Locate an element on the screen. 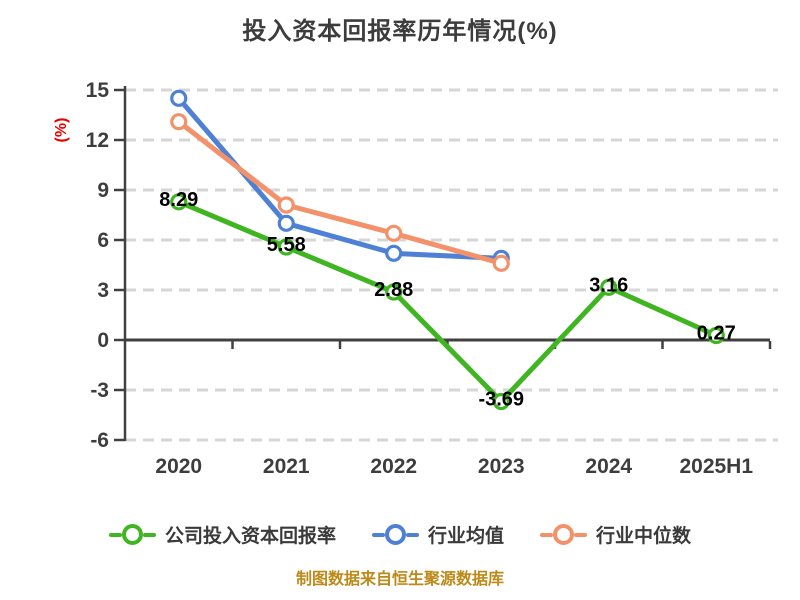 This screenshot has width=800, height=600. legend-item-industry-mean: 行业均值 is located at coordinates (437, 534).